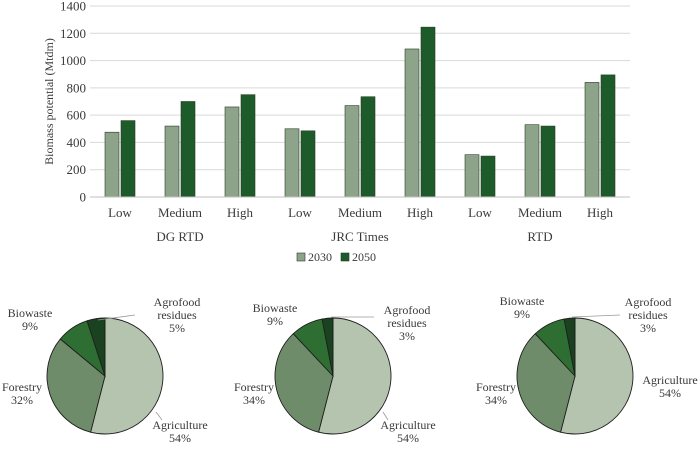  What do you see at coordinates (77, 87) in the screenshot?
I see `y-tick-label: 800` at bounding box center [77, 87].